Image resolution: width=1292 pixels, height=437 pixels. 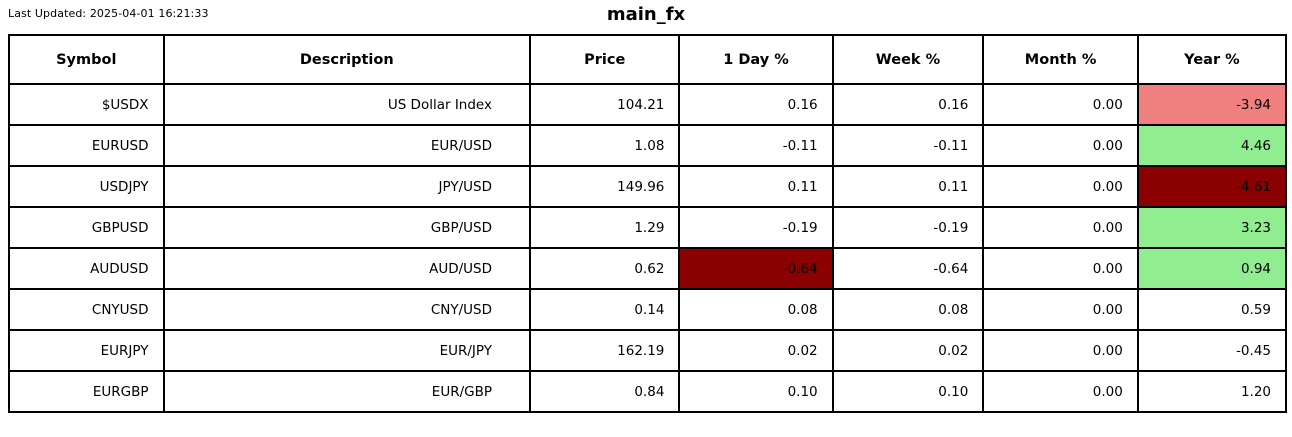 What do you see at coordinates (756, 59) in the screenshot?
I see `column-header-1day: 1 Day %` at bounding box center [756, 59].